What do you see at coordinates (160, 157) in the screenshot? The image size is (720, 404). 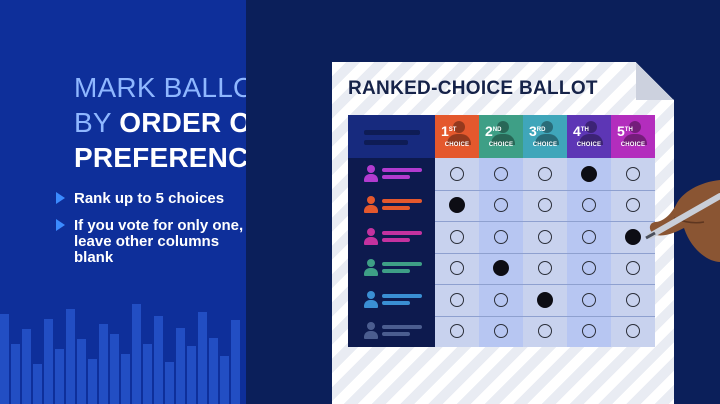 I see `headline-line-3: PREFERENCE` at bounding box center [160, 157].